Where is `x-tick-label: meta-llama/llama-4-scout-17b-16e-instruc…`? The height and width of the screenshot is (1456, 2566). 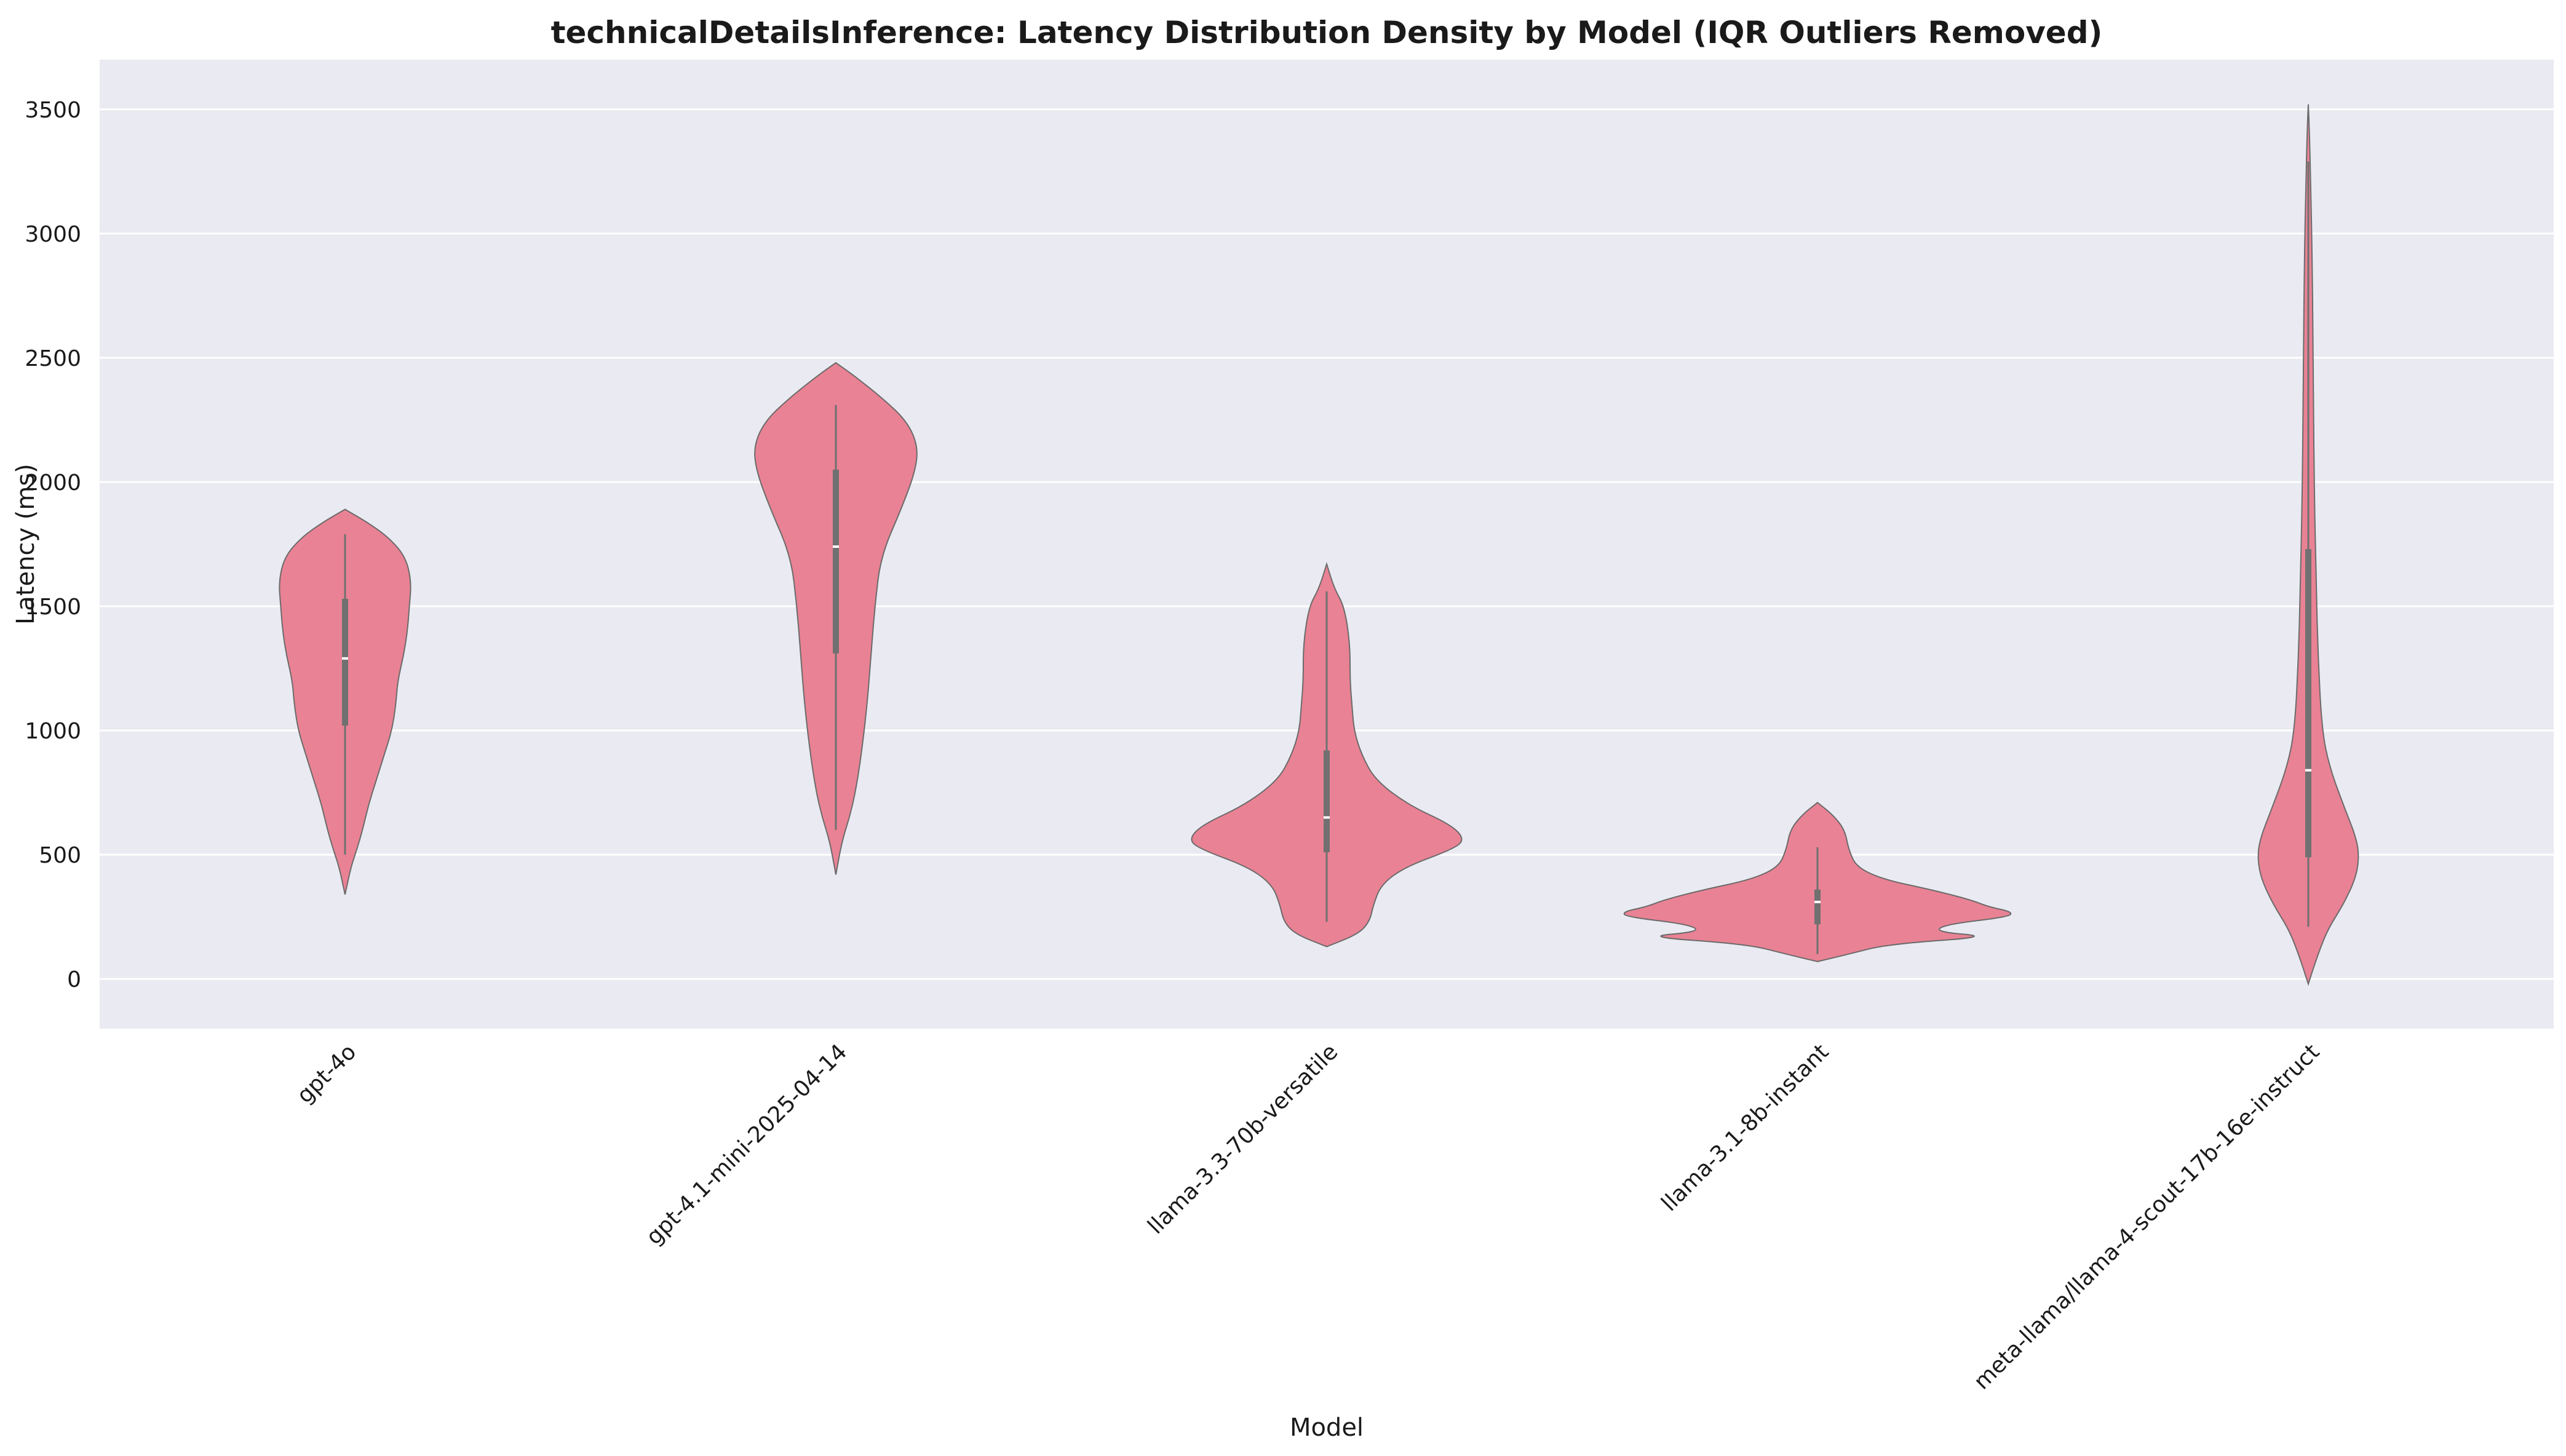 x-tick-label: meta-llama/llama-4-scout-17b-16e-instruc… is located at coordinates (2147, 1217).